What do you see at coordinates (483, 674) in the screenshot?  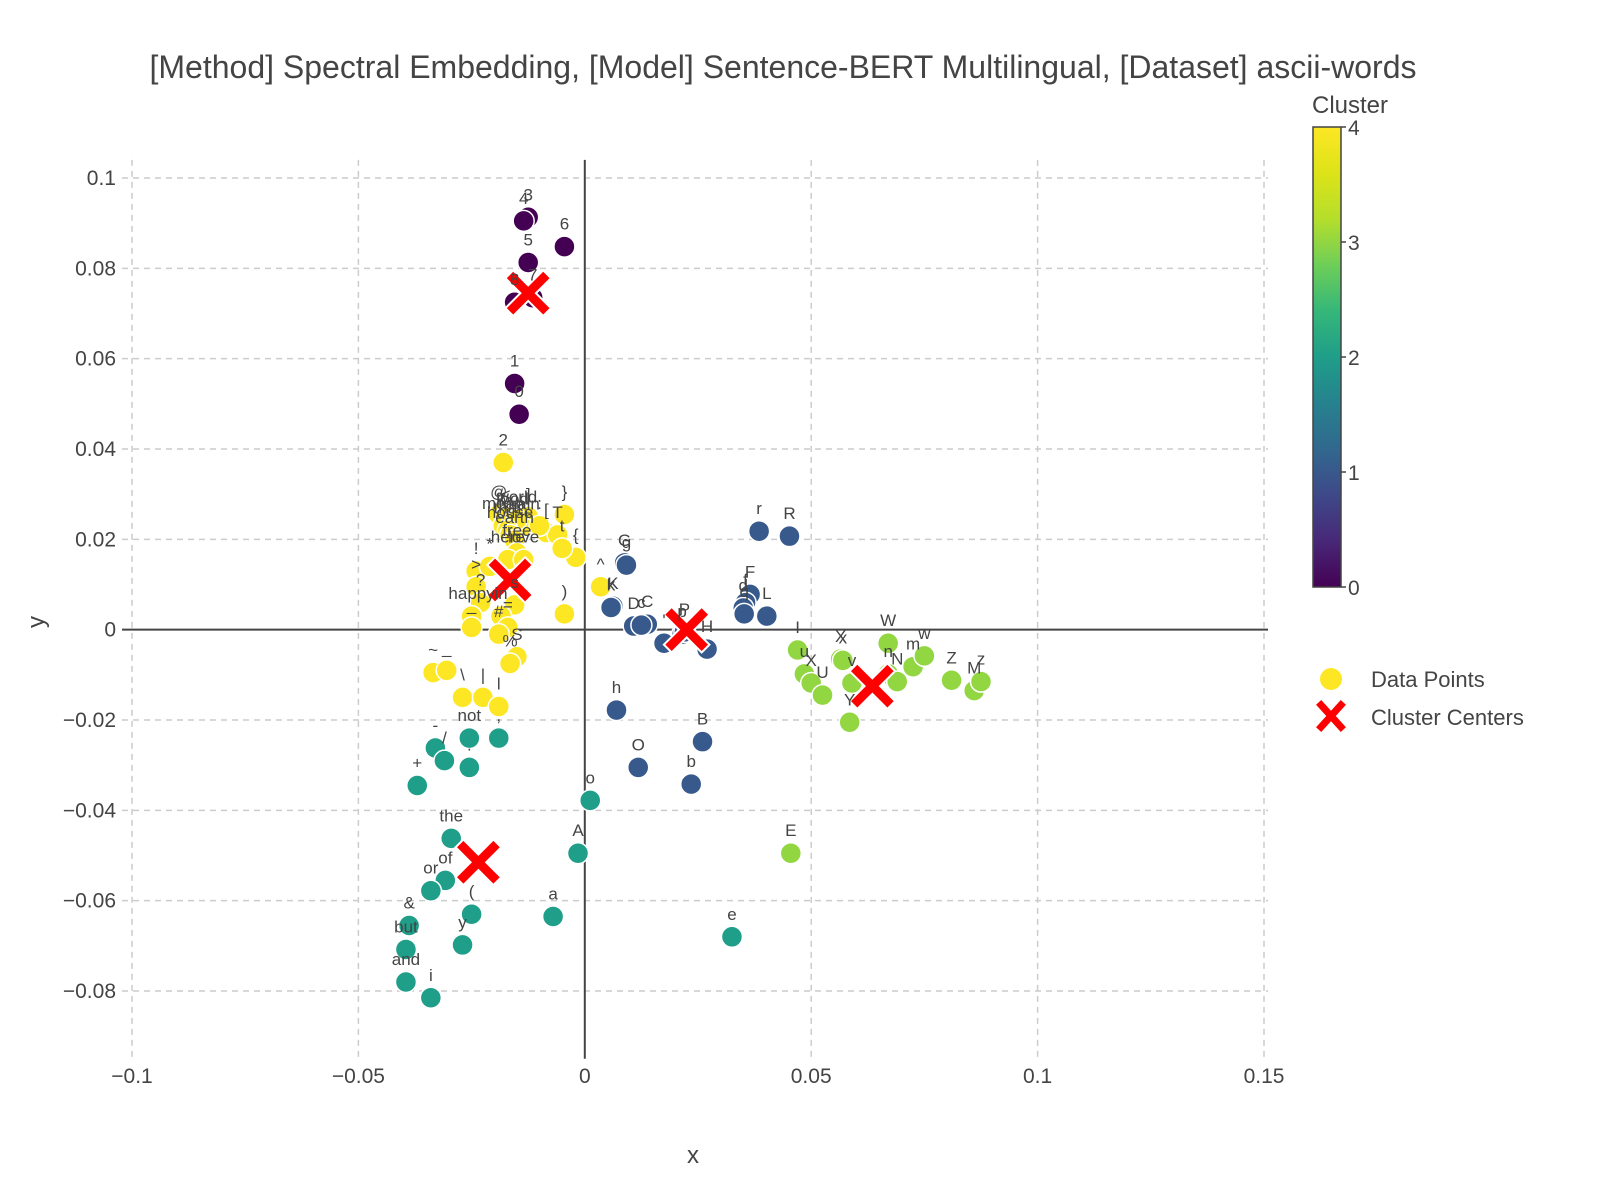 I see `point-label: |` at bounding box center [483, 674].